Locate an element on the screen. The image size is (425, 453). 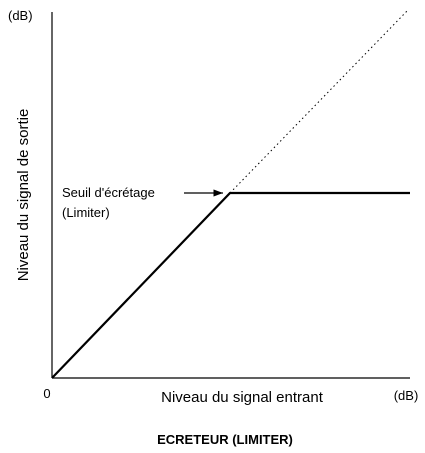
x-axis-label: Niveau du signal entrant is located at coordinates (242, 397).